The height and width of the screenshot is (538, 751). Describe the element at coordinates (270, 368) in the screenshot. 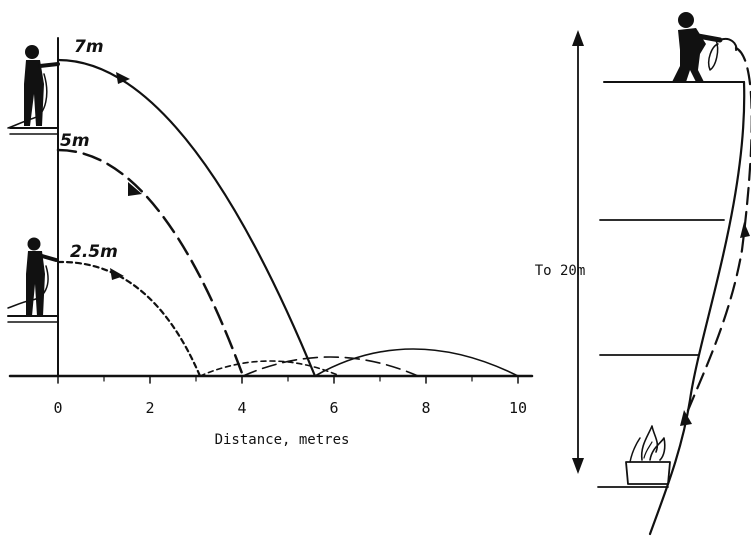

I see `rebound-2.5m` at that location.